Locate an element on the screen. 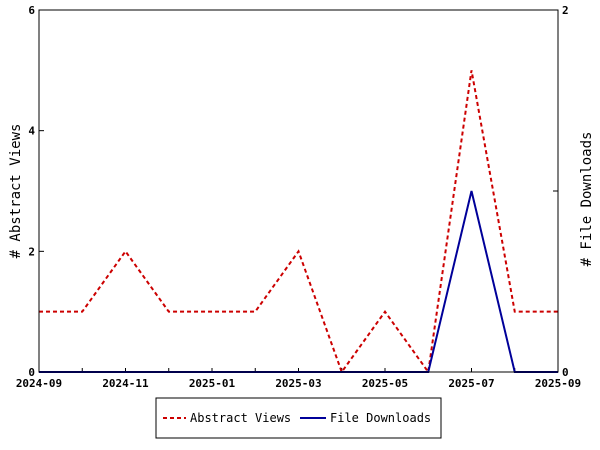 The height and width of the screenshot is (450, 600). x-tick-label: 2024-11 is located at coordinates (125, 383).